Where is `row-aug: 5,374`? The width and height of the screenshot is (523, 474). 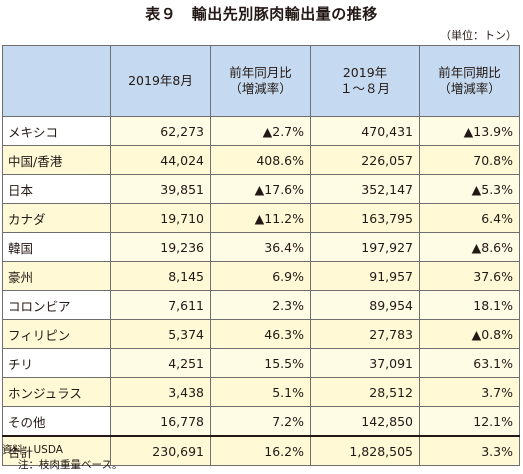
row-aug: 5,374 is located at coordinates (160, 334).